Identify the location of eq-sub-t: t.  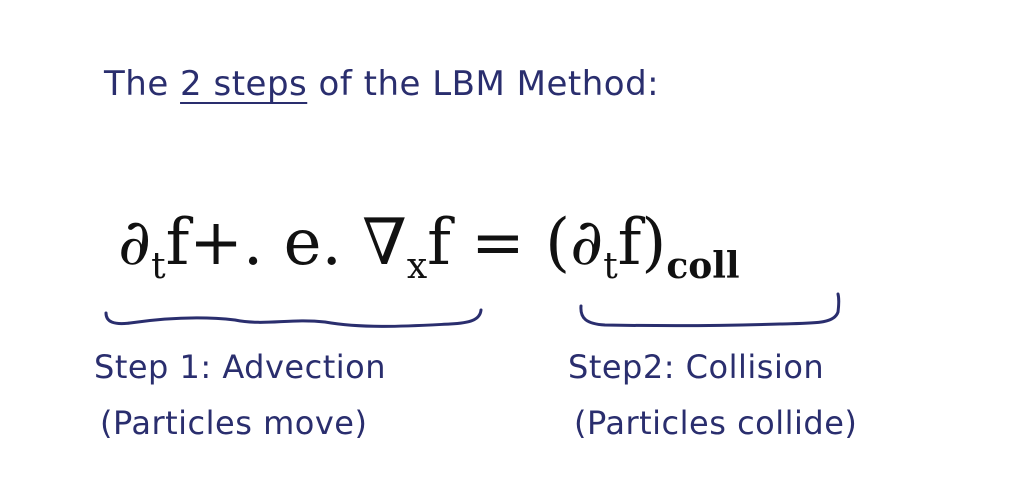
(158, 266).